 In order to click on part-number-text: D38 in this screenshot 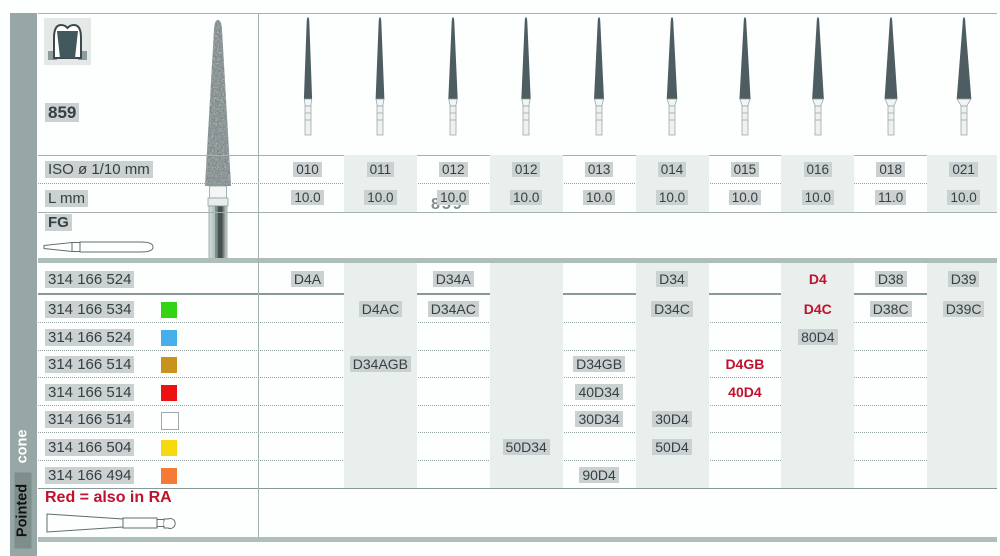, I will do `click(890, 279)`.